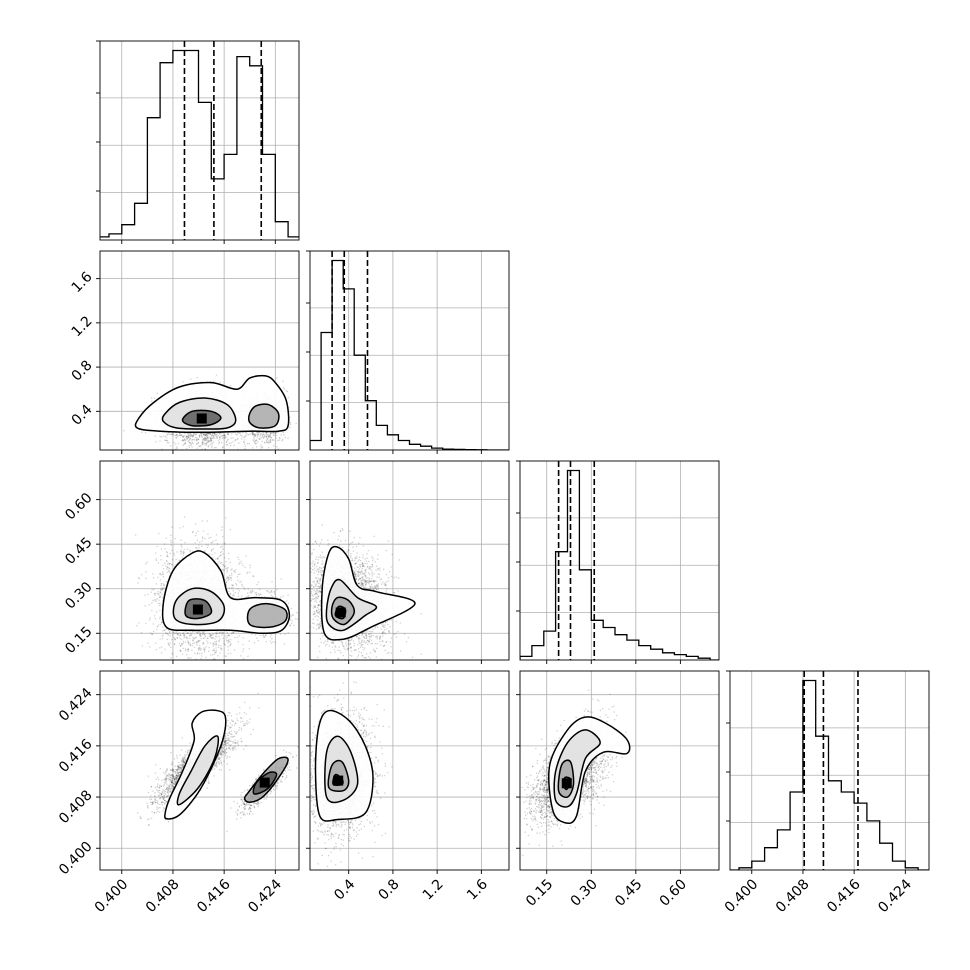 The image size is (970, 970). What do you see at coordinates (82, 370) in the screenshot?
I see `y-tick-label: 0.8` at bounding box center [82, 370].